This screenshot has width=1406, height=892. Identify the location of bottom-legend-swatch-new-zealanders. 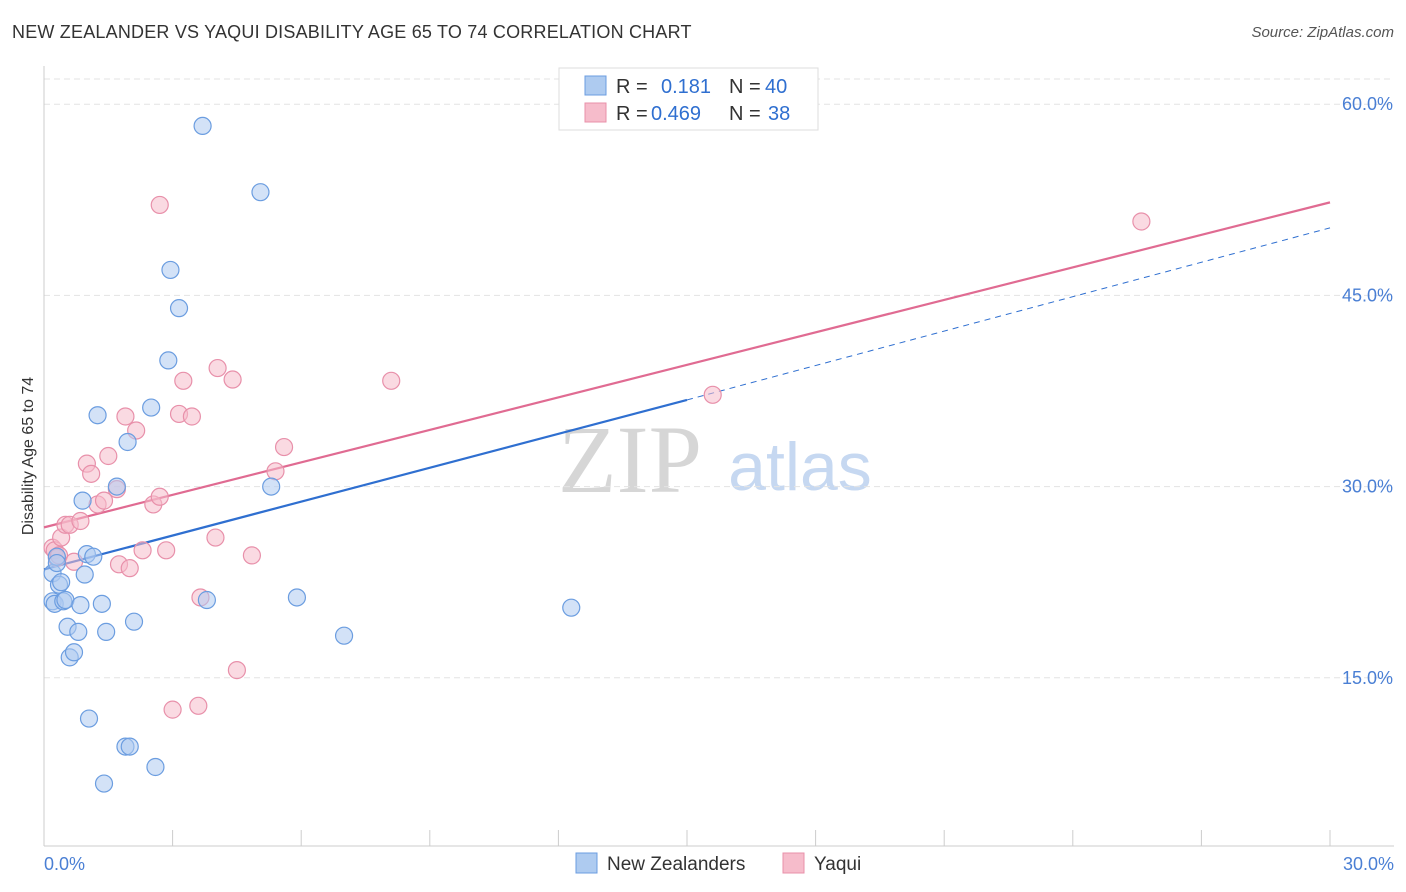
(586, 863).